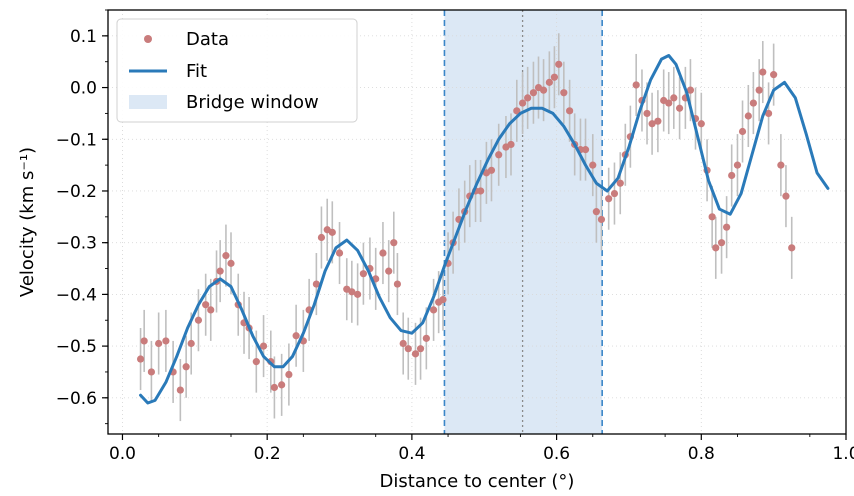 This screenshot has height=496, width=854. What do you see at coordinates (83, 37) in the screenshot?
I see `y-tick-label: 0.1` at bounding box center [83, 37].